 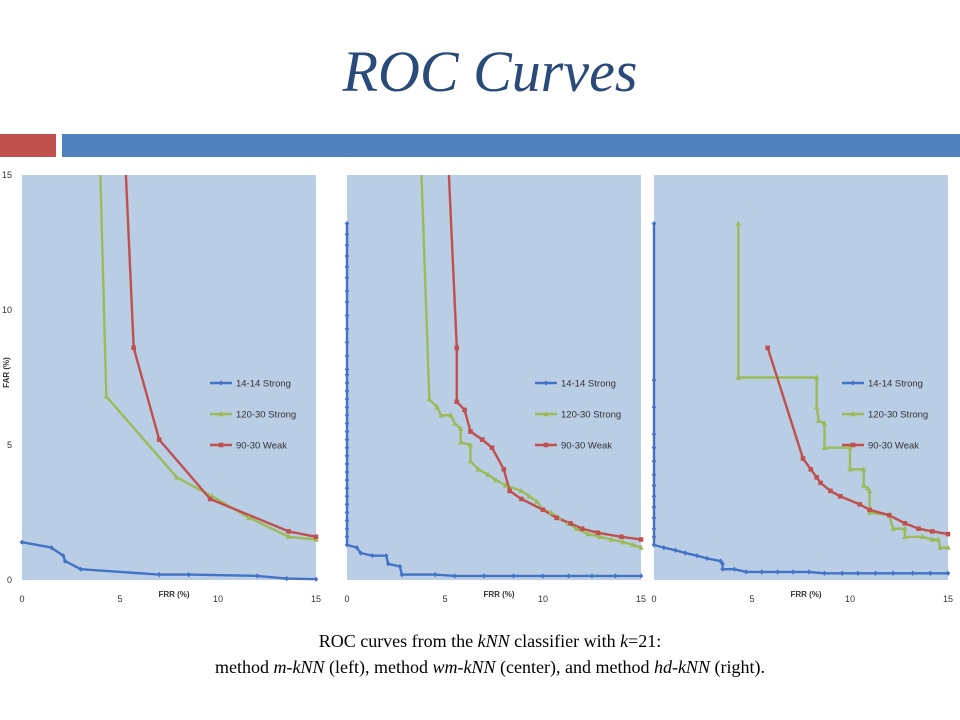 What do you see at coordinates (398, 641) in the screenshot?
I see `caption-text: ROC curves from the` at bounding box center [398, 641].